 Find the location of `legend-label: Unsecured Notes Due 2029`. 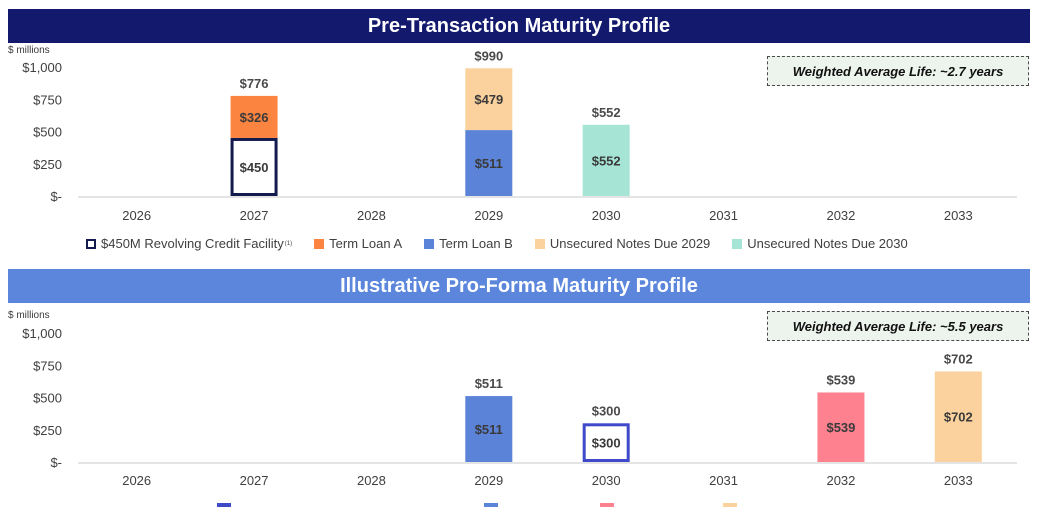

legend-label: Unsecured Notes Due 2029 is located at coordinates (630, 243).